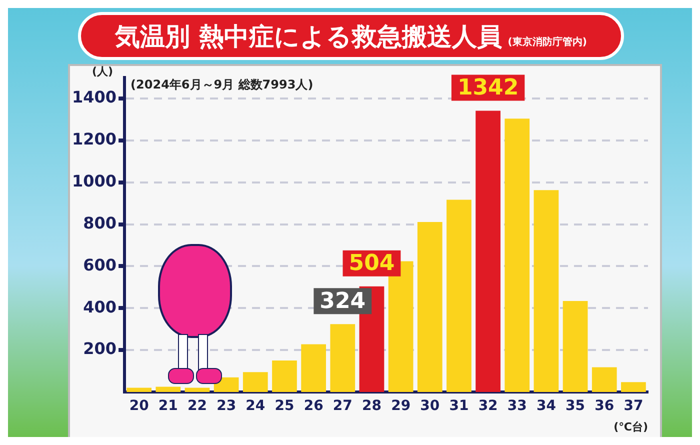  I want to click on x-tick-label: 27, so click(342, 406).